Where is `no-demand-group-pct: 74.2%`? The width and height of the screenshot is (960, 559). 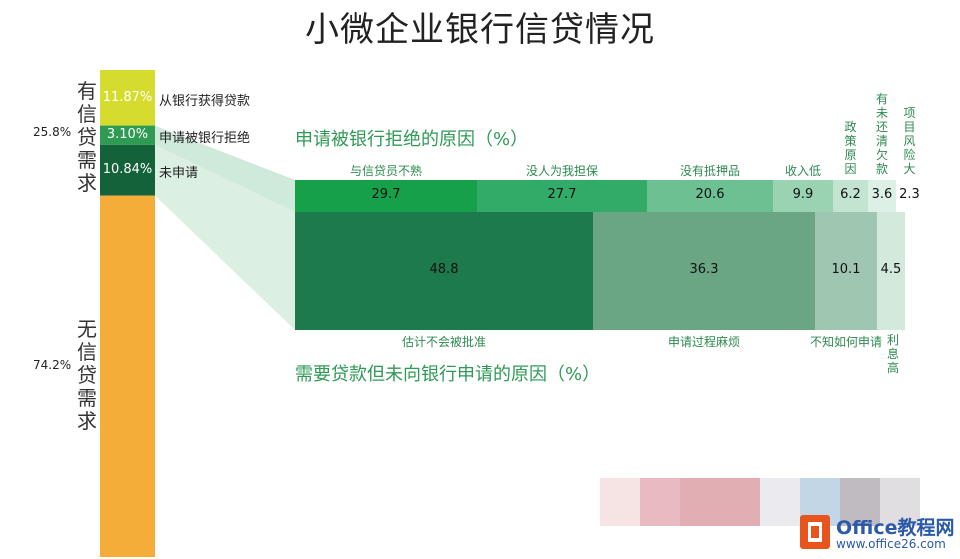 no-demand-group-pct: 74.2% is located at coordinates (52, 365).